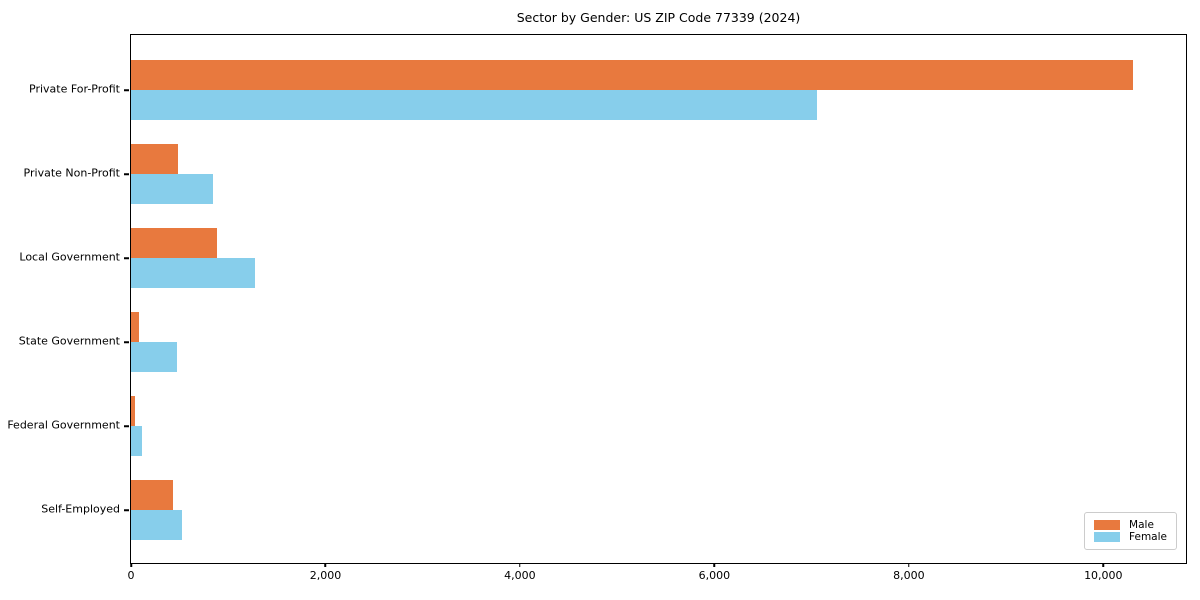 The width and height of the screenshot is (1200, 600). Describe the element at coordinates (133, 411) in the screenshot. I see `bar-male-federal-government` at that location.